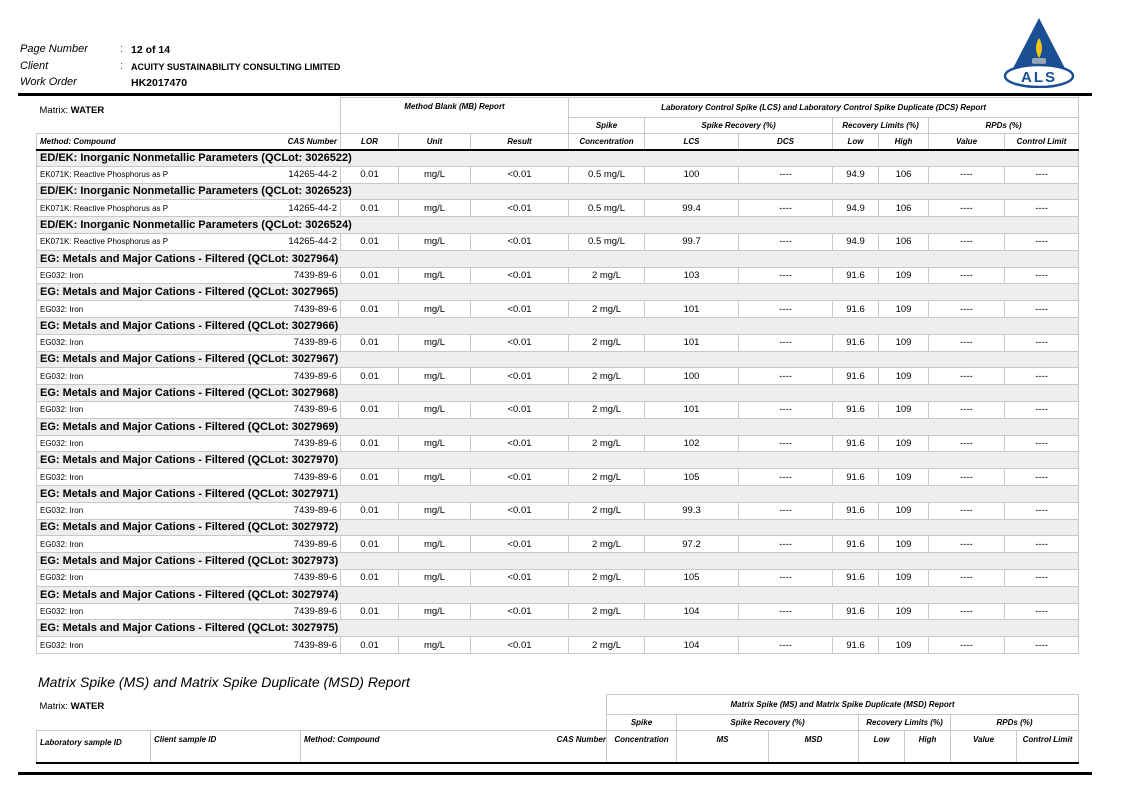 Image resolution: width=1122 pixels, height=794 pixels. What do you see at coordinates (307, 208) in the screenshot?
I see `cas-number: 14265-44-2` at bounding box center [307, 208].